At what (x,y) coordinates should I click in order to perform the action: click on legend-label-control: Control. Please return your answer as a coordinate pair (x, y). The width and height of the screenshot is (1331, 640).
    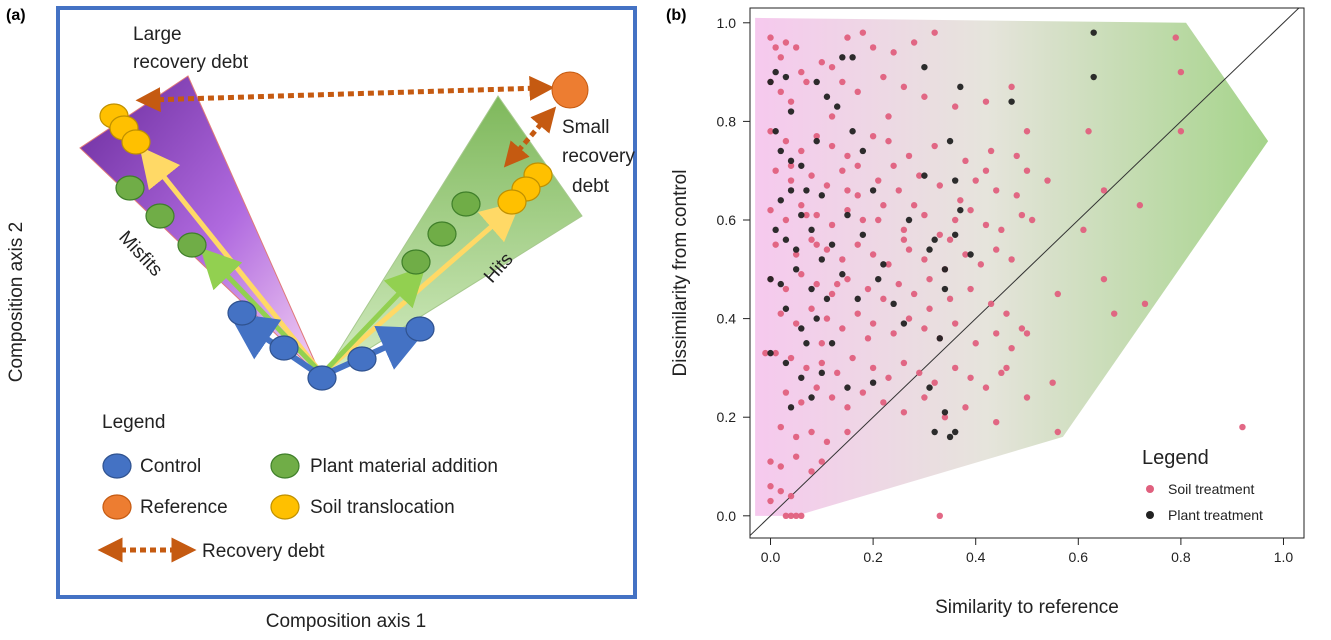
    Looking at the image, I should click on (170, 466).